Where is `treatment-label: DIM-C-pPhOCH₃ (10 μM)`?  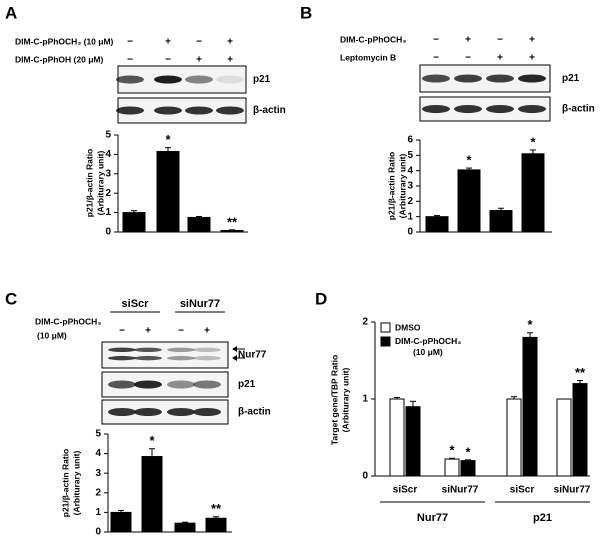 treatment-label: DIM-C-pPhOCH₃ (10 μM) is located at coordinates (64, 41).